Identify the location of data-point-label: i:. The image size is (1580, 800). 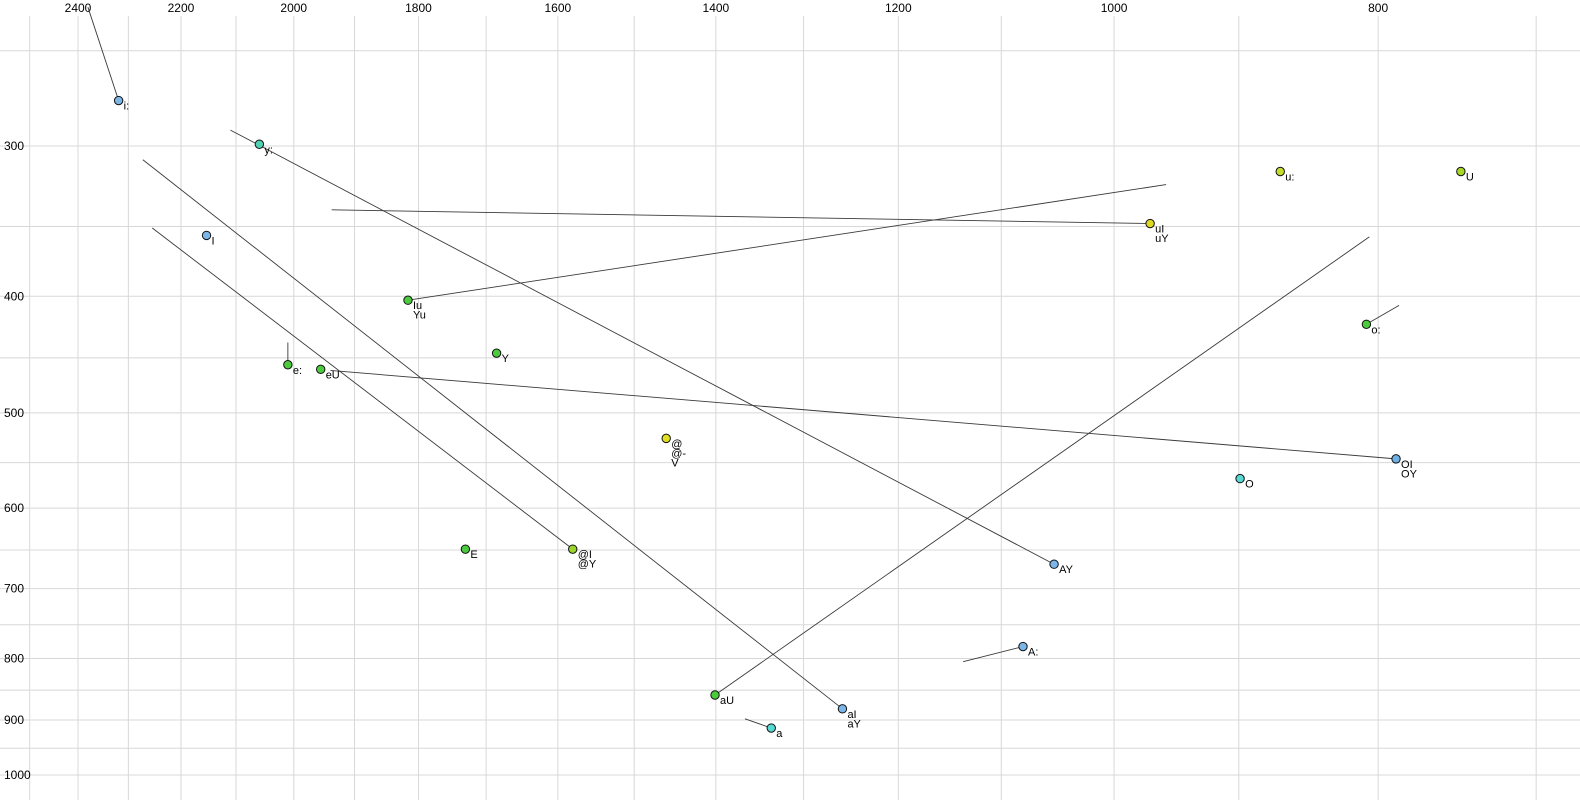
(127, 107).